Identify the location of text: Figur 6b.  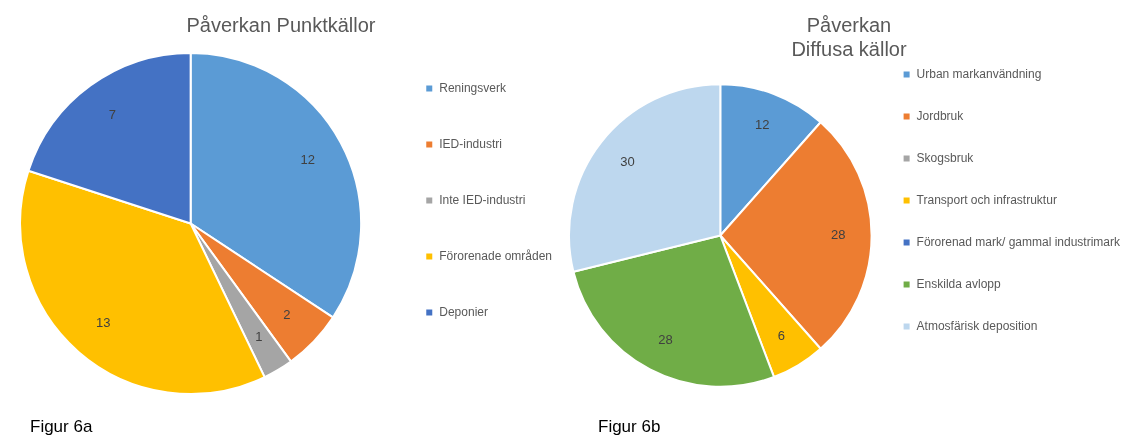
(629, 427).